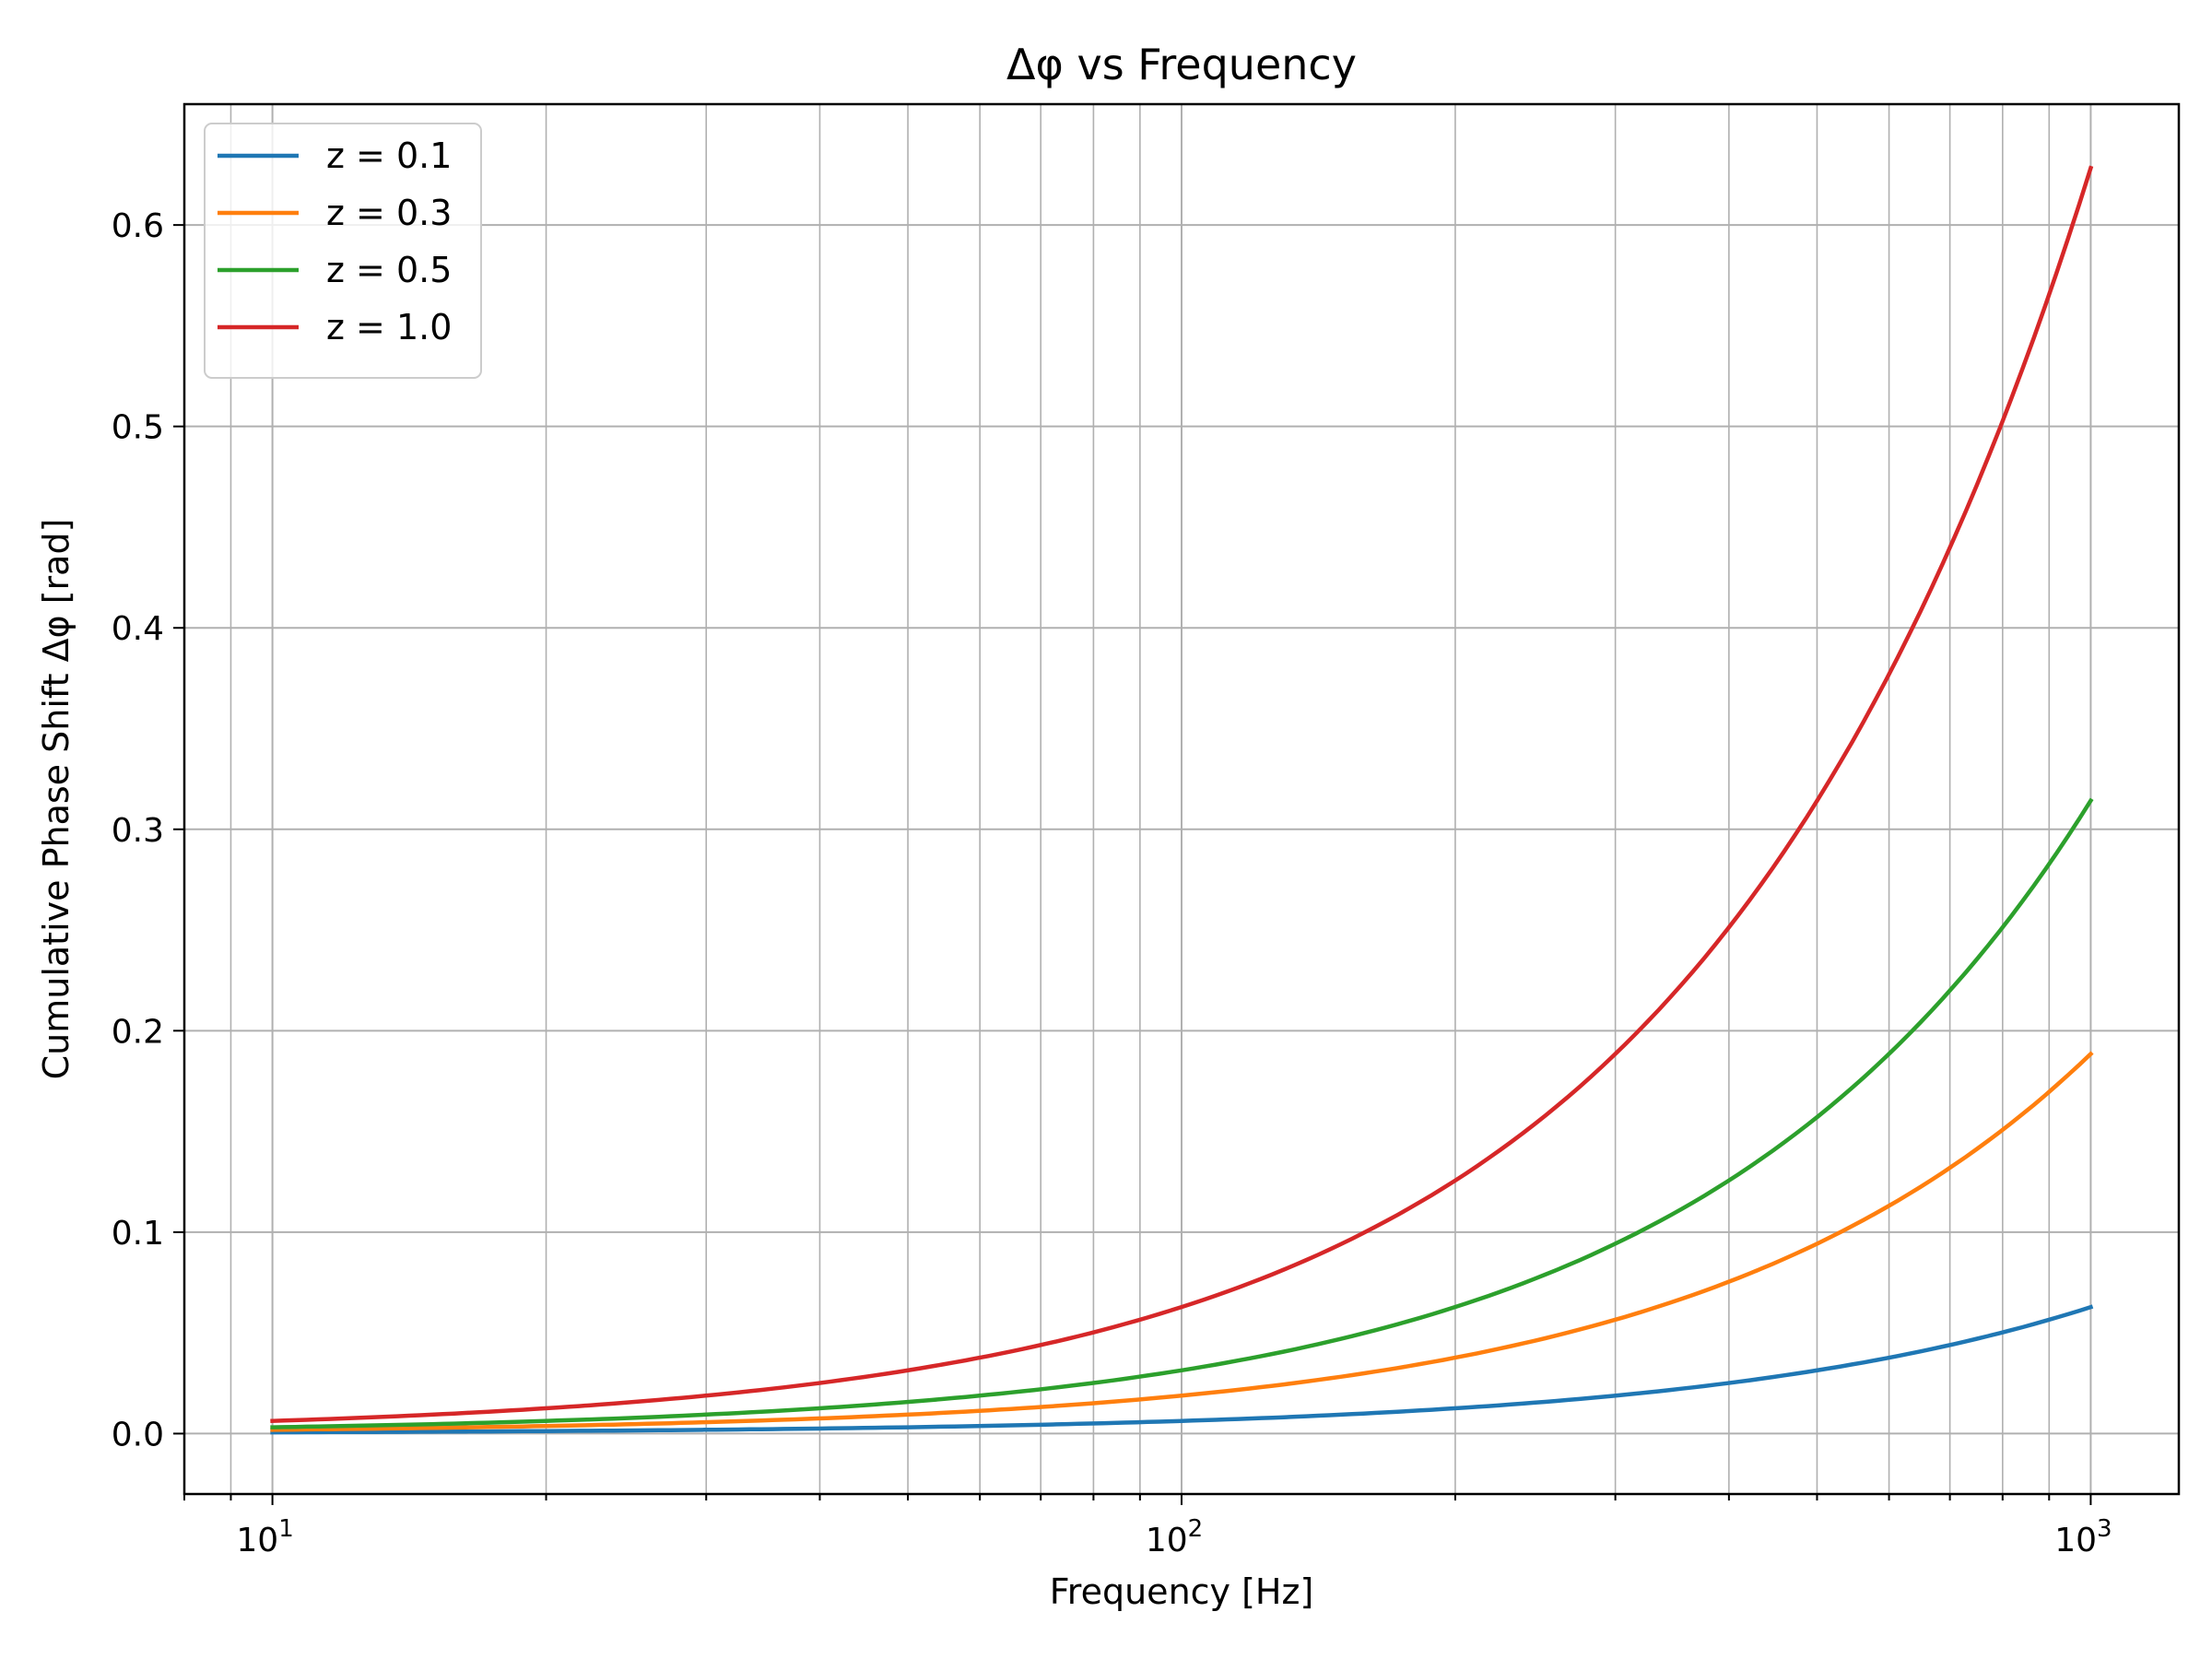 The width and height of the screenshot is (2212, 1659). What do you see at coordinates (138, 831) in the screenshot?
I see `y-tick-label: 0.3` at bounding box center [138, 831].